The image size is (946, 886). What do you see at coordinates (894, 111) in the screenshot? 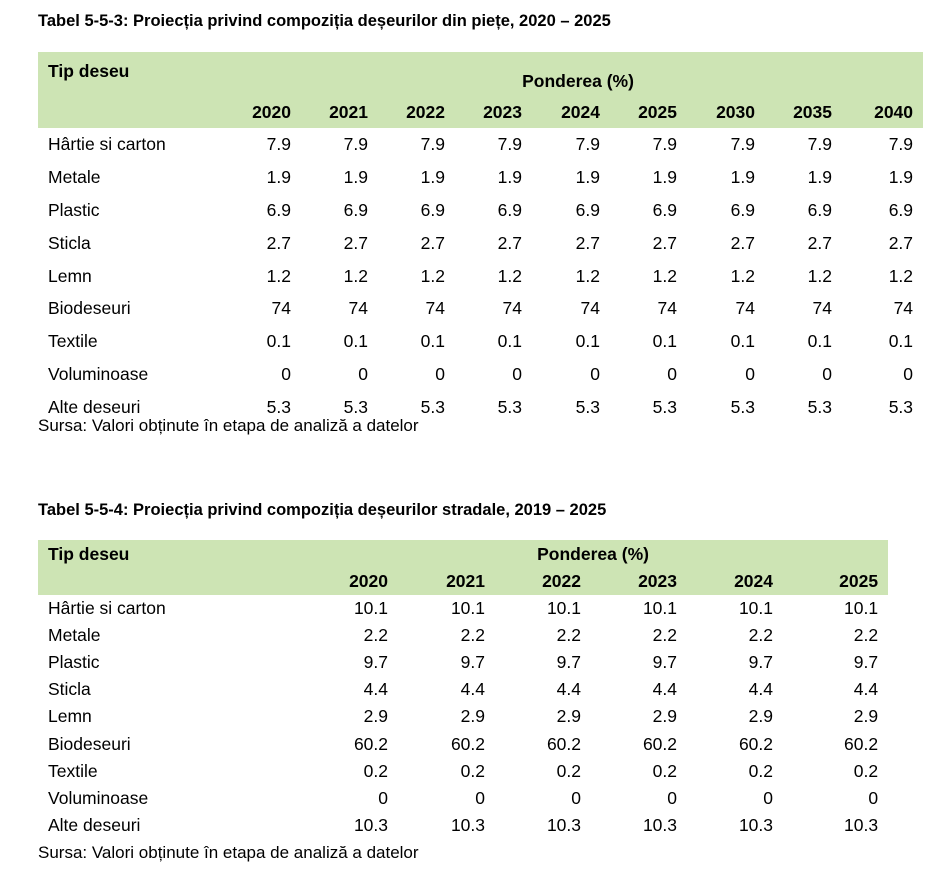
I see `table1-year-header: 2040` at bounding box center [894, 111].